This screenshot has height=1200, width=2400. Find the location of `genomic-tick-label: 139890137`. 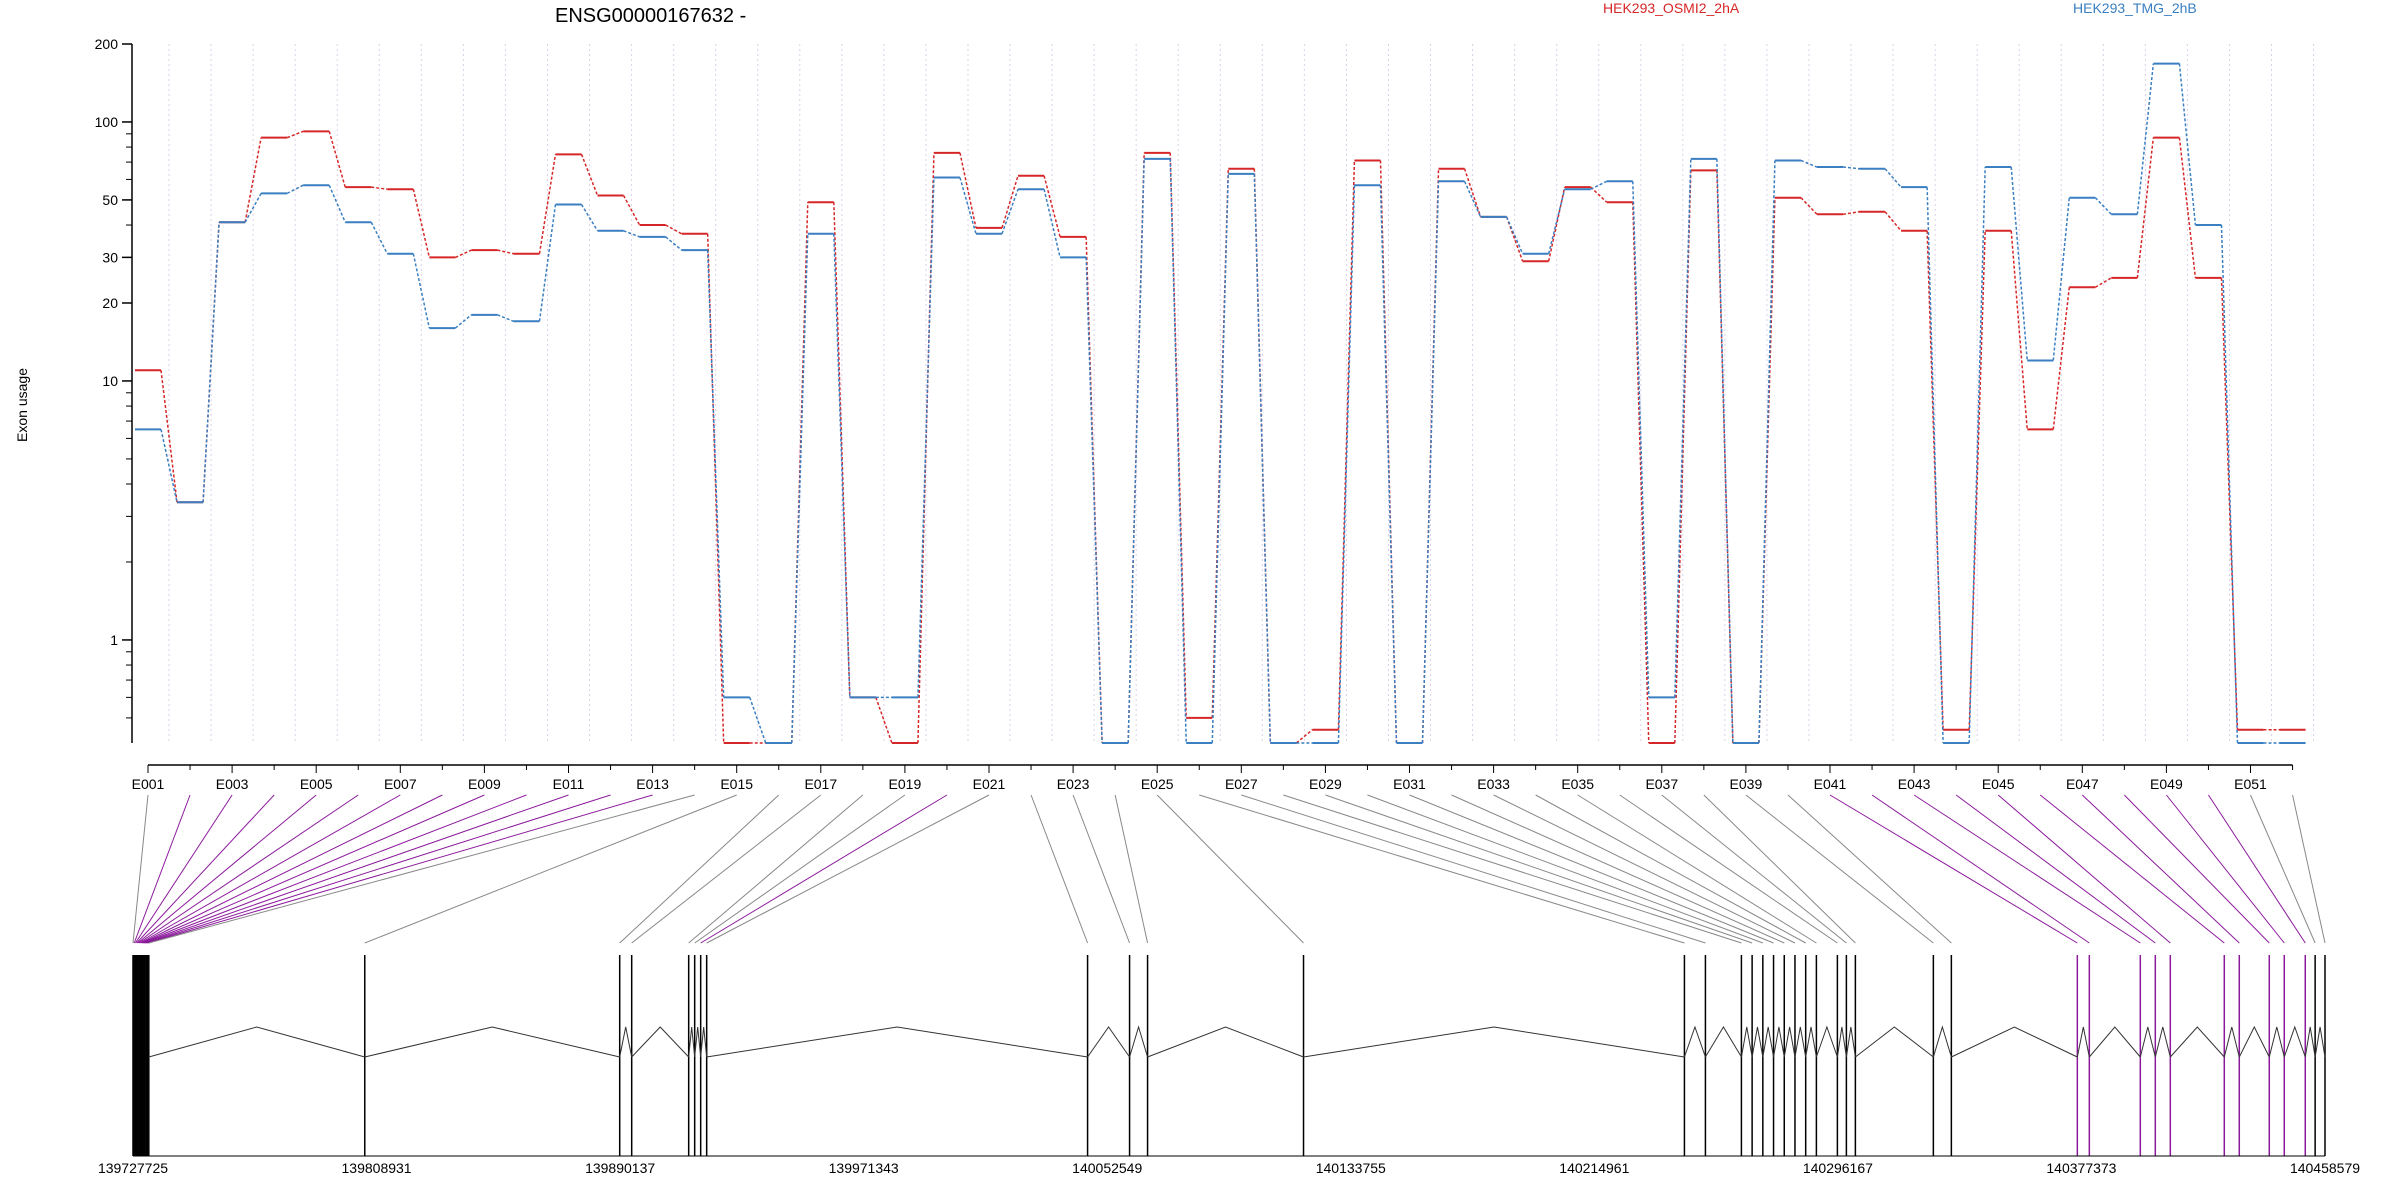

genomic-tick-label: 139890137 is located at coordinates (620, 1168).